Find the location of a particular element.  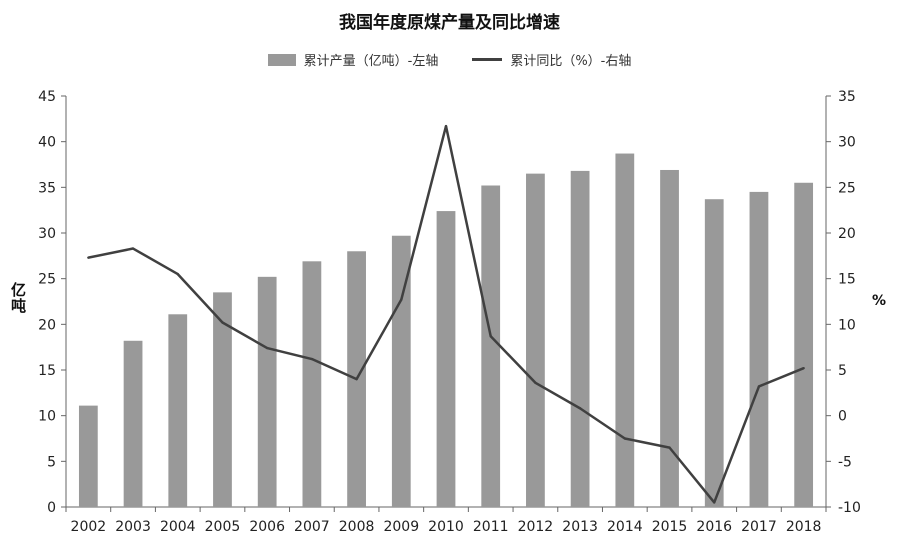

x-tick-label: 2015 is located at coordinates (670, 527).